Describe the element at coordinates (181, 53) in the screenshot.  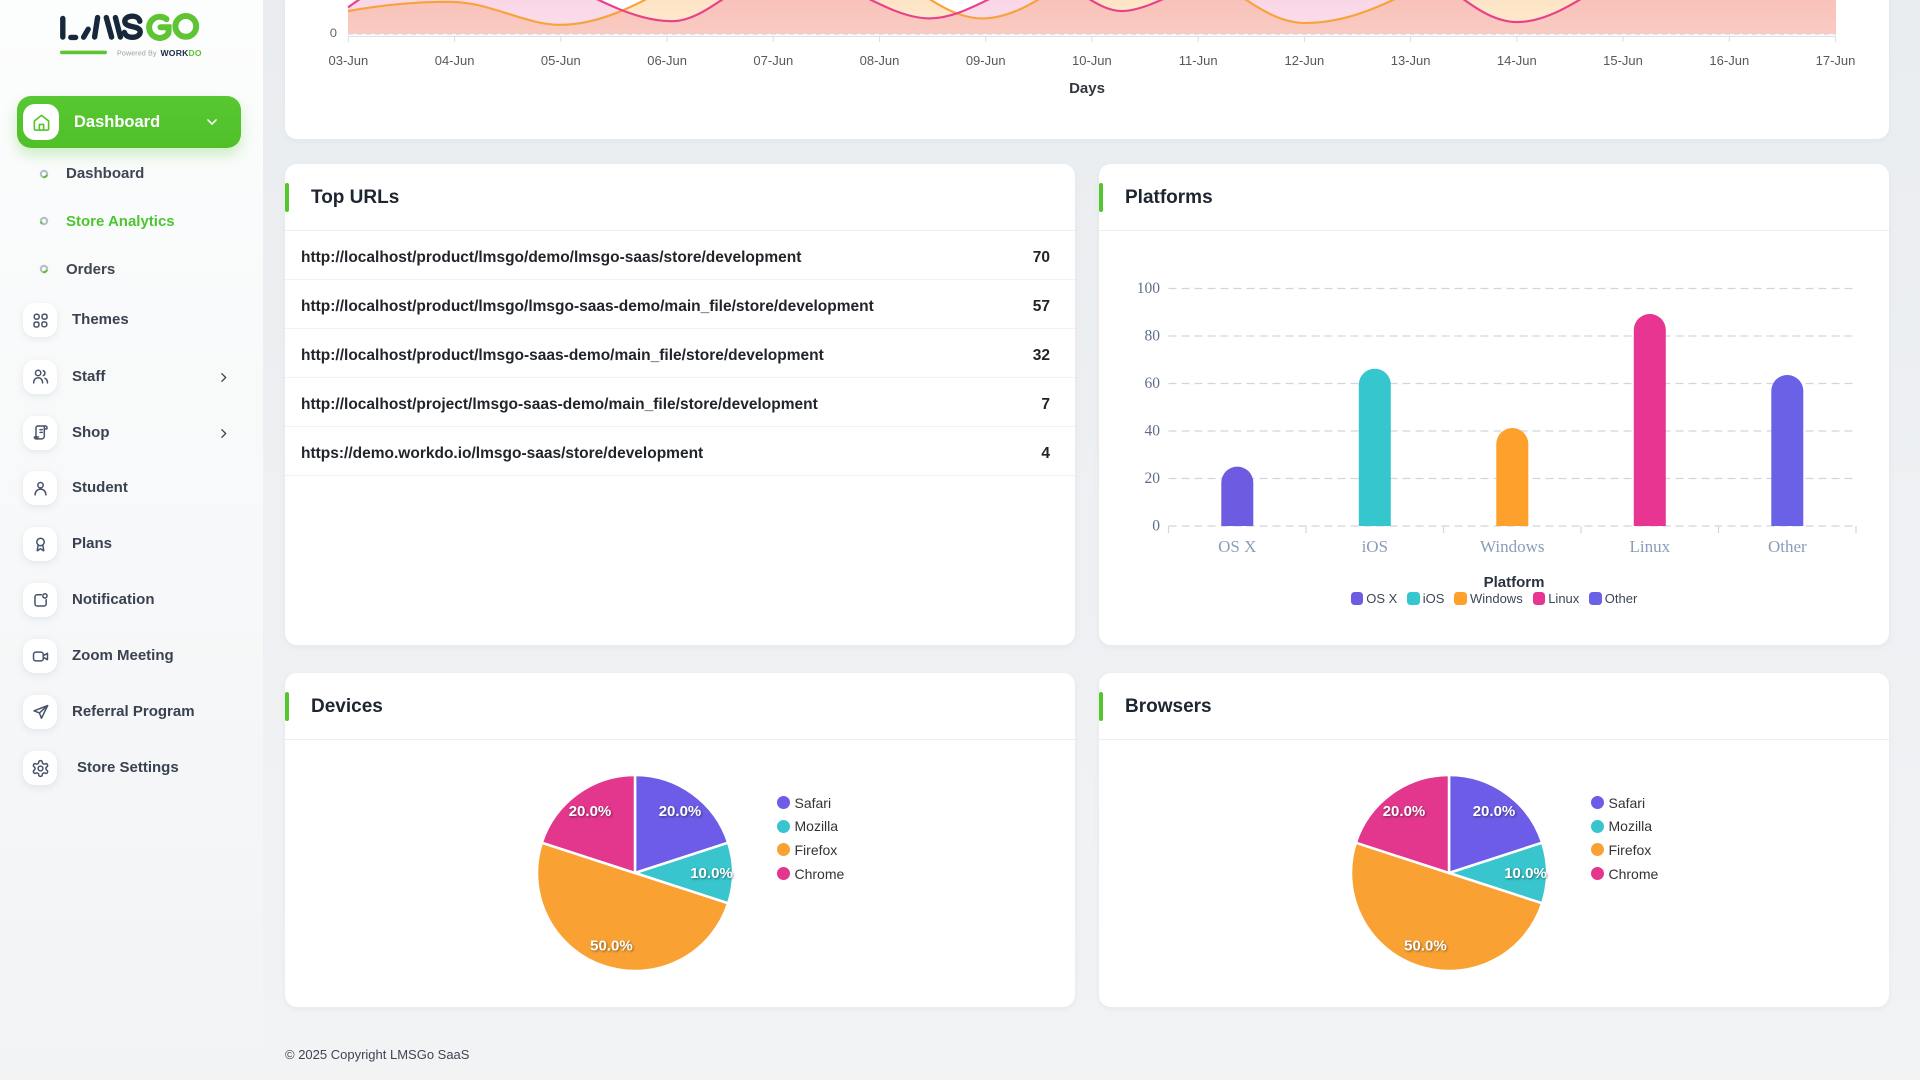
I see `svg-text: WORKDO` at that location.